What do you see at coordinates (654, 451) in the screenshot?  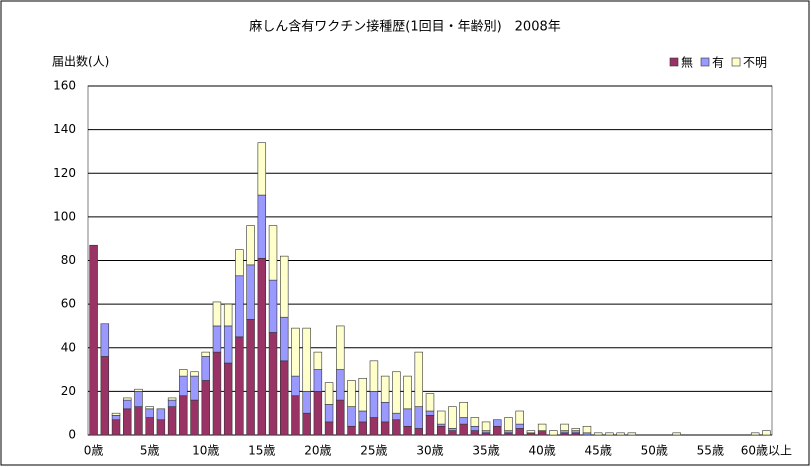 I see `x-tick-label: 50歳` at bounding box center [654, 451].